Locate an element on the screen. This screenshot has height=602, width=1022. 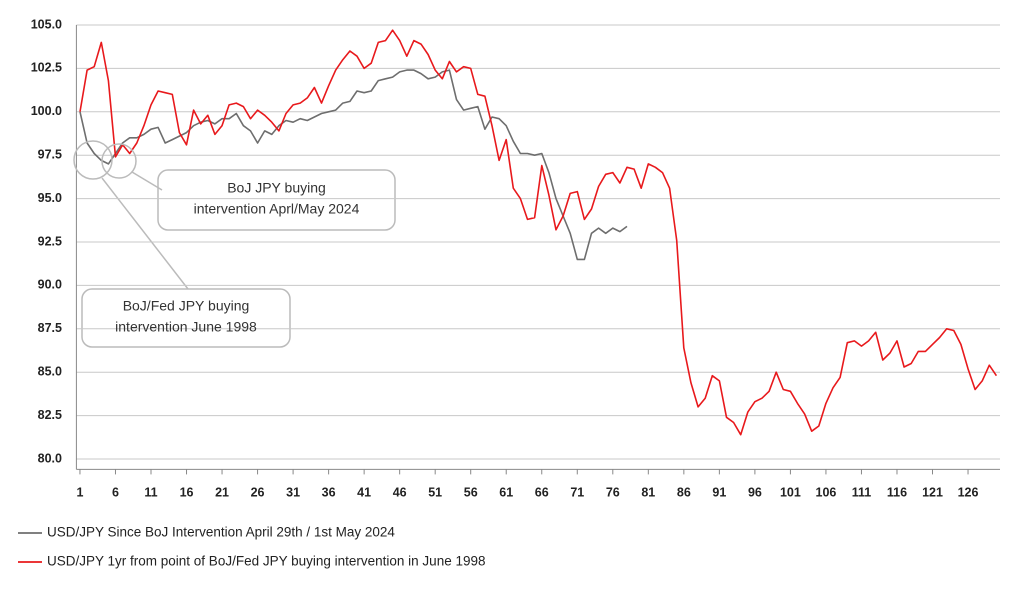
x-tick-label: 61 is located at coordinates (506, 493).